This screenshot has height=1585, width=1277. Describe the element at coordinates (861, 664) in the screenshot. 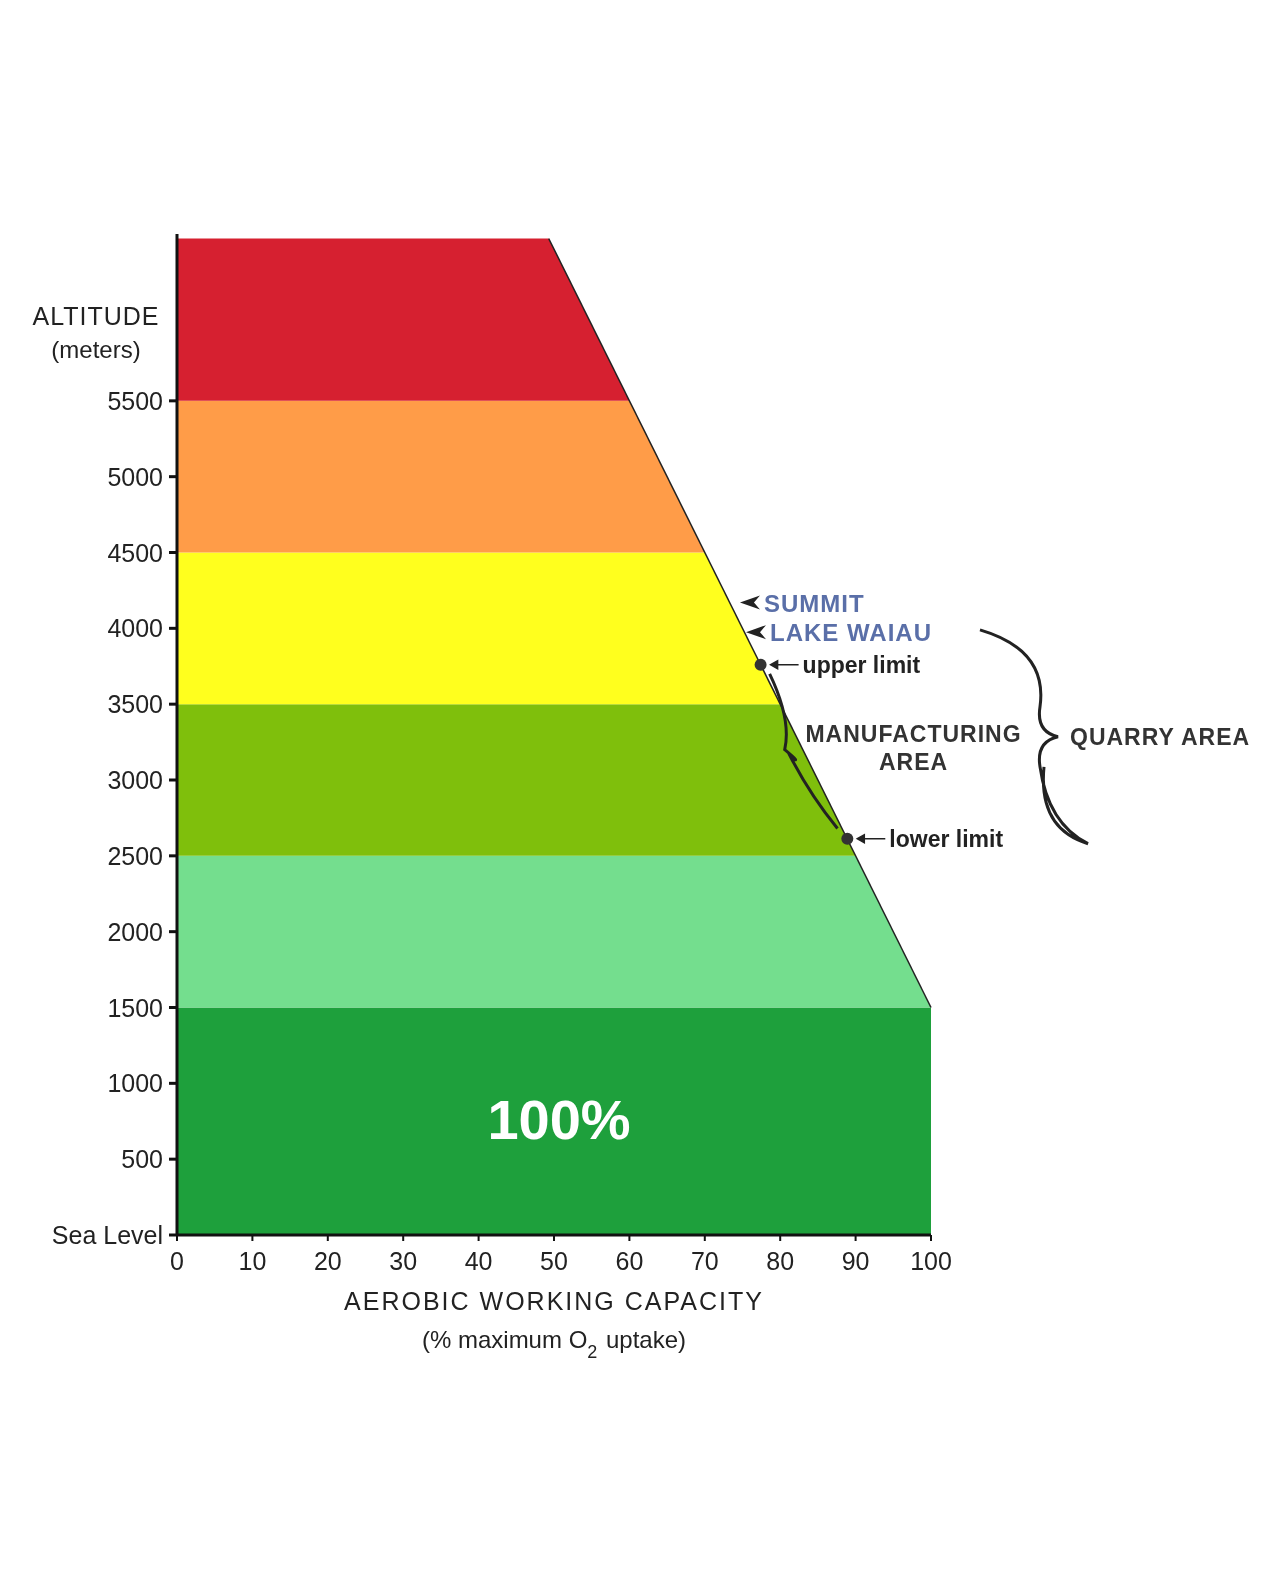

I see `annotation: upper limit` at that location.